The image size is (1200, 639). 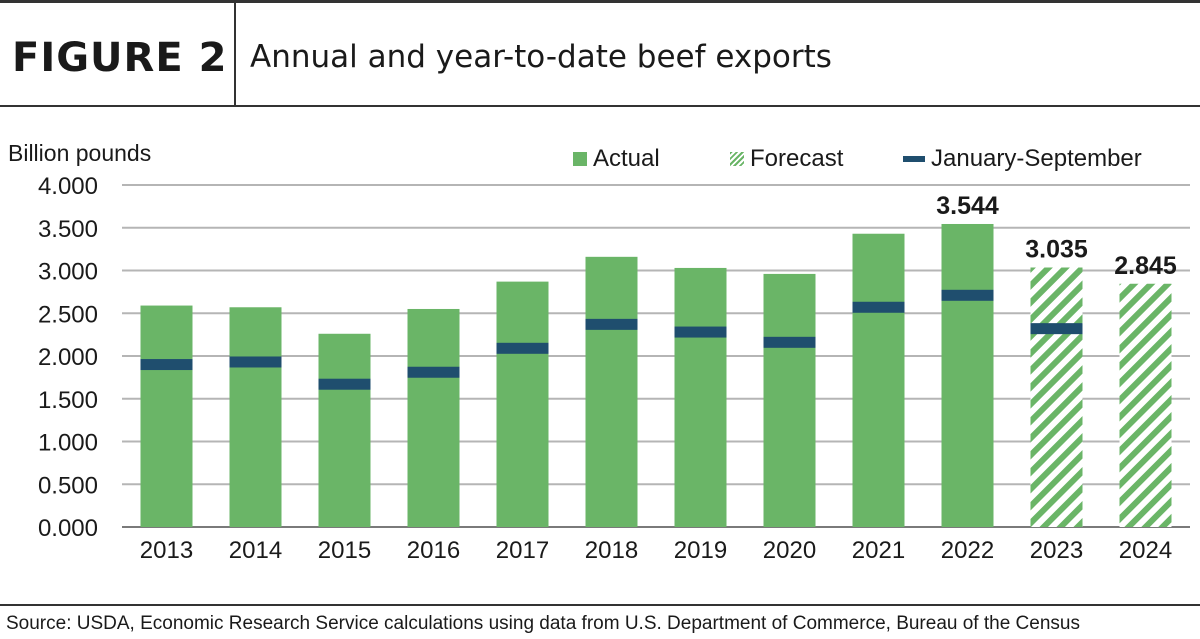 What do you see at coordinates (611, 391) in the screenshot?
I see `bar-actual-2018` at bounding box center [611, 391].